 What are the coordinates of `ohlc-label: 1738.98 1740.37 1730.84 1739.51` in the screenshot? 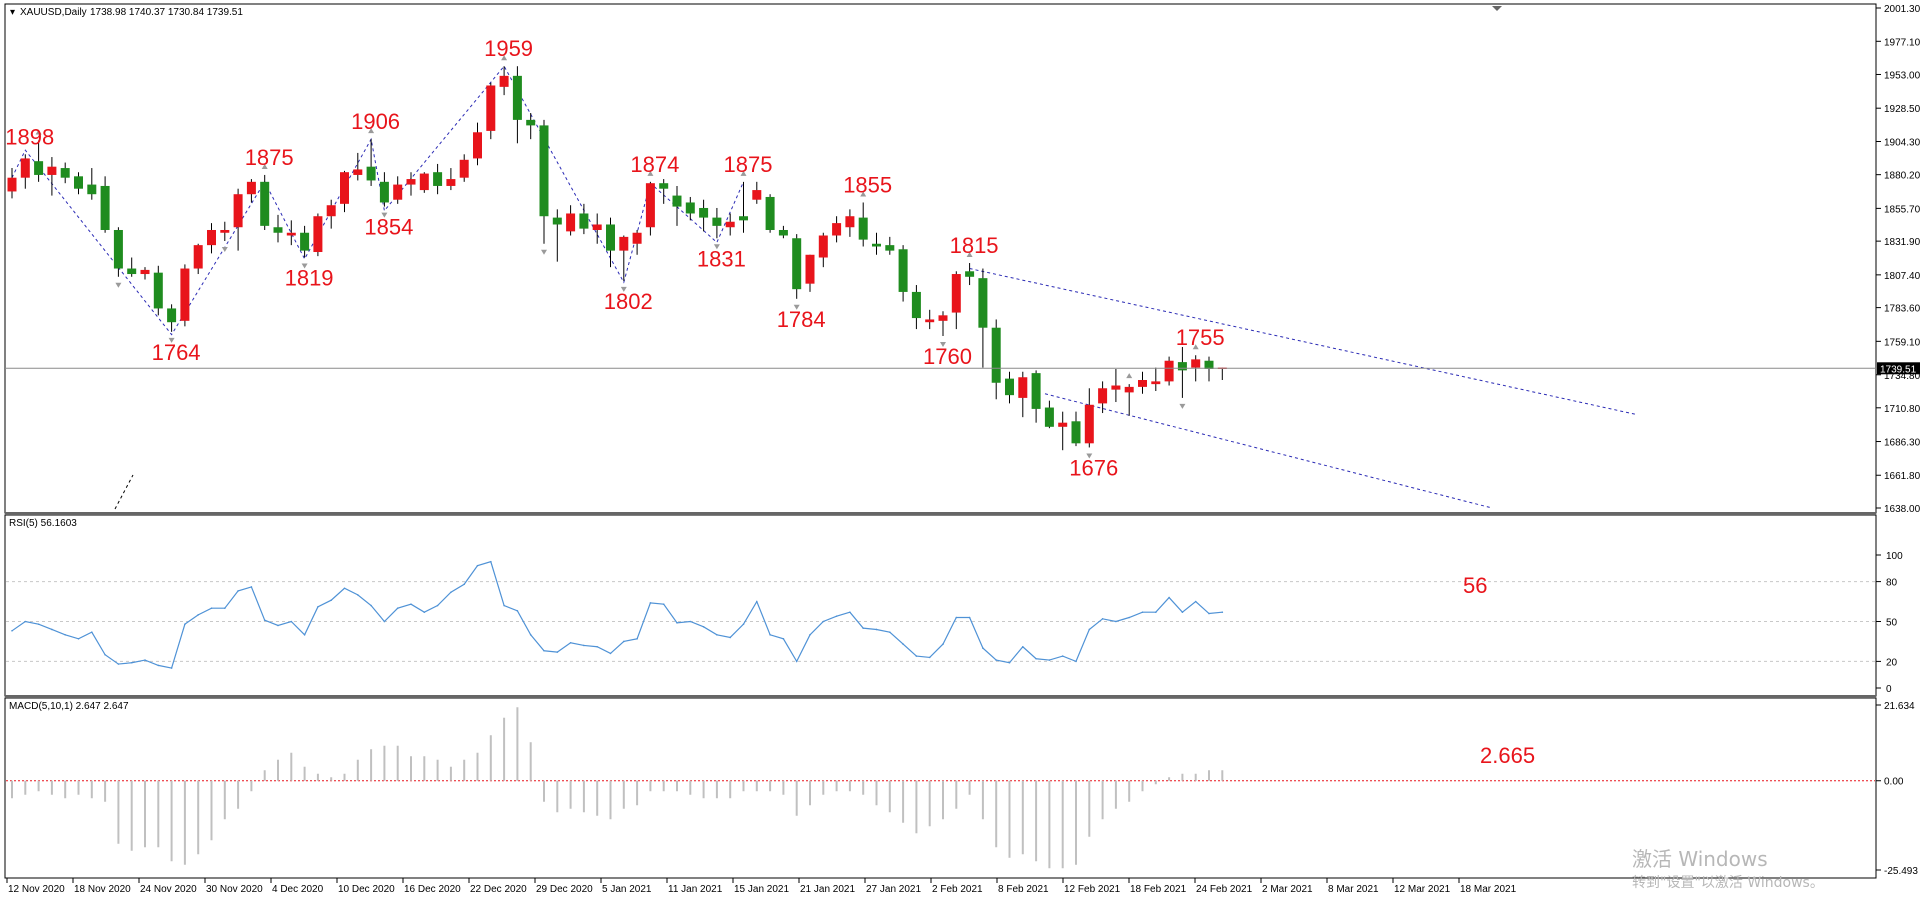 It's located at (166, 12).